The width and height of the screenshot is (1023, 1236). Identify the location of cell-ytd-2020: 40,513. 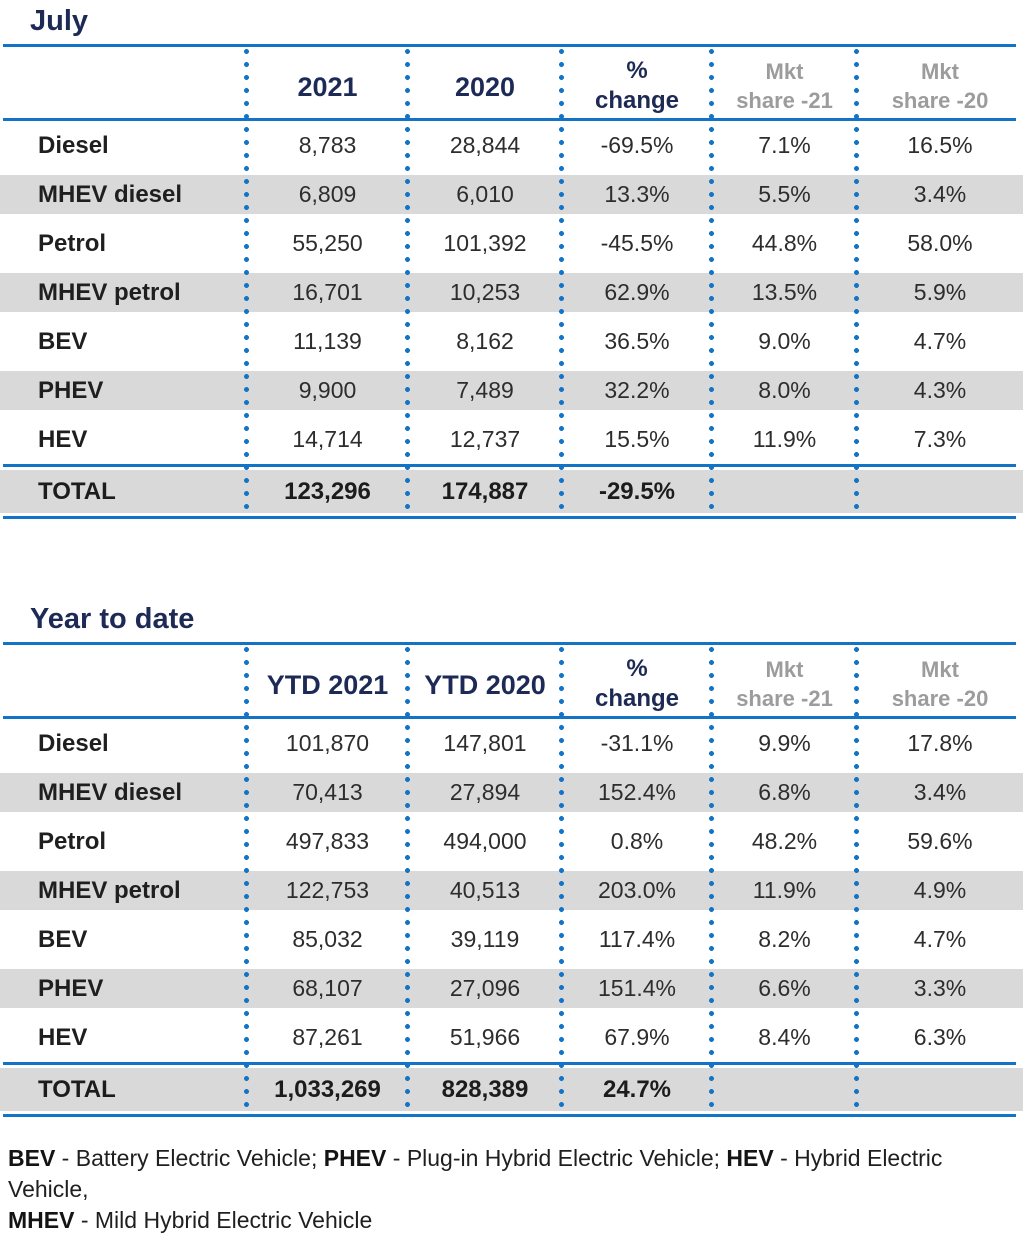
(485, 890).